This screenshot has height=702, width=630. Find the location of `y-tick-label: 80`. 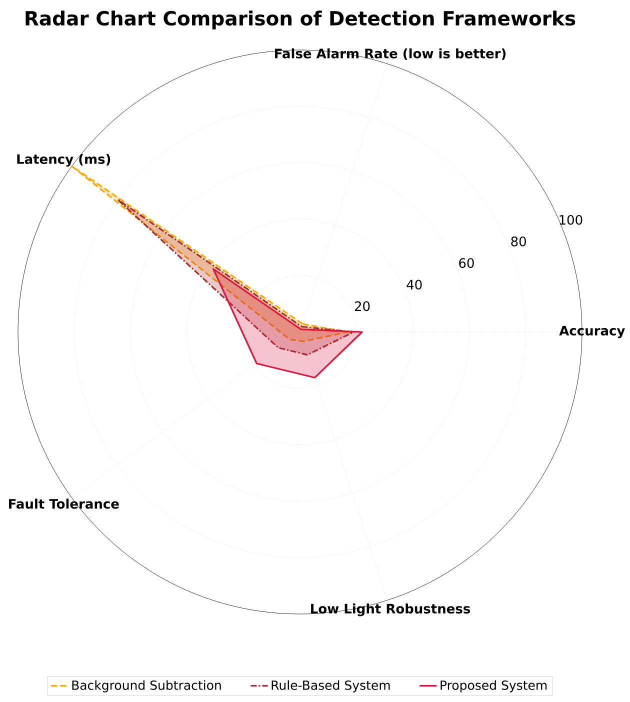

y-tick-label: 80 is located at coordinates (518, 241).